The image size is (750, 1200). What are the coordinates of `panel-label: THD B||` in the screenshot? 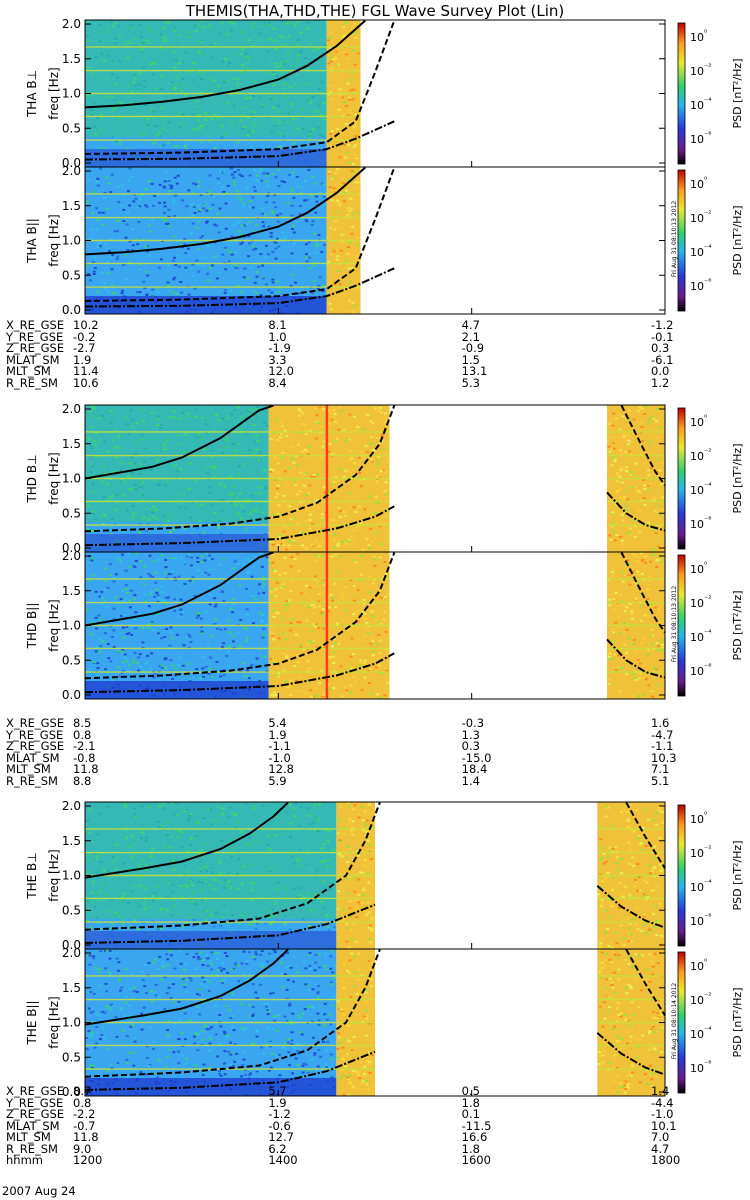 It's located at (32, 626).